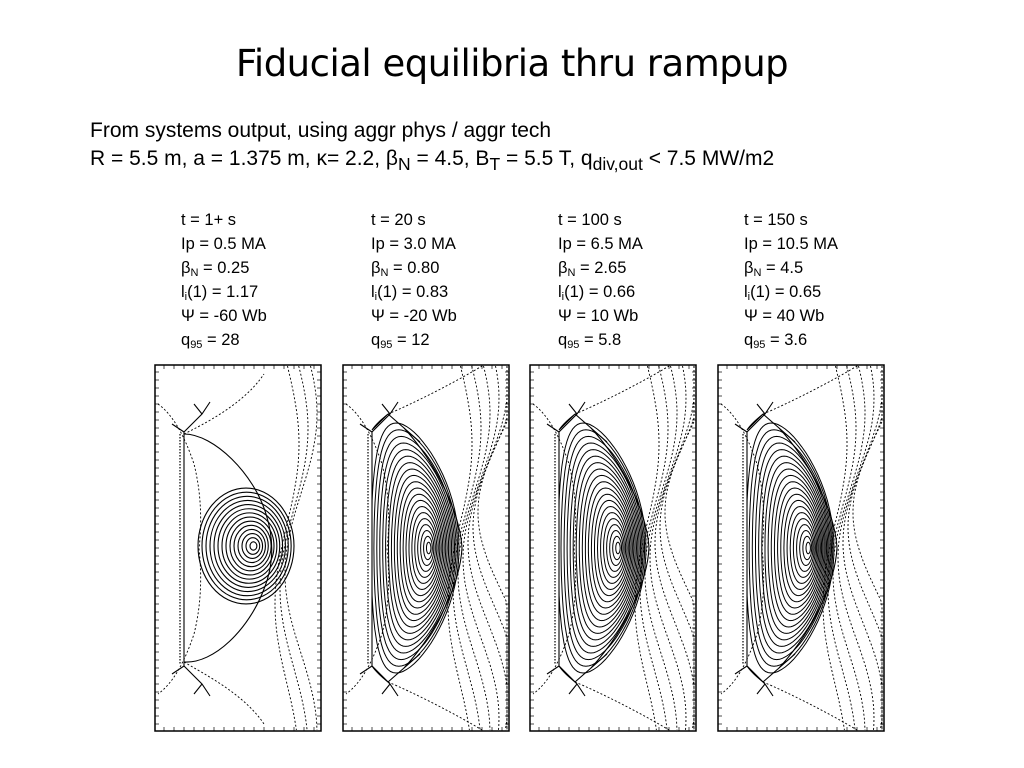 This screenshot has width=1024, height=768. Describe the element at coordinates (592, 269) in the screenshot. I see `case-beta: βN = 2.65` at that location.